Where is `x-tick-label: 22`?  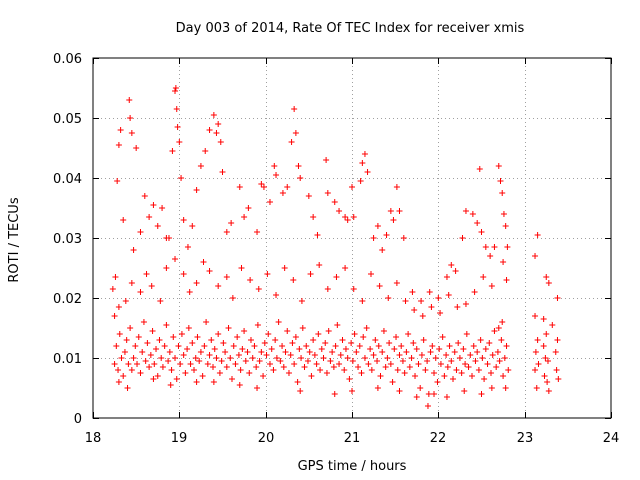
x-tick-label: 22 is located at coordinates (438, 438).